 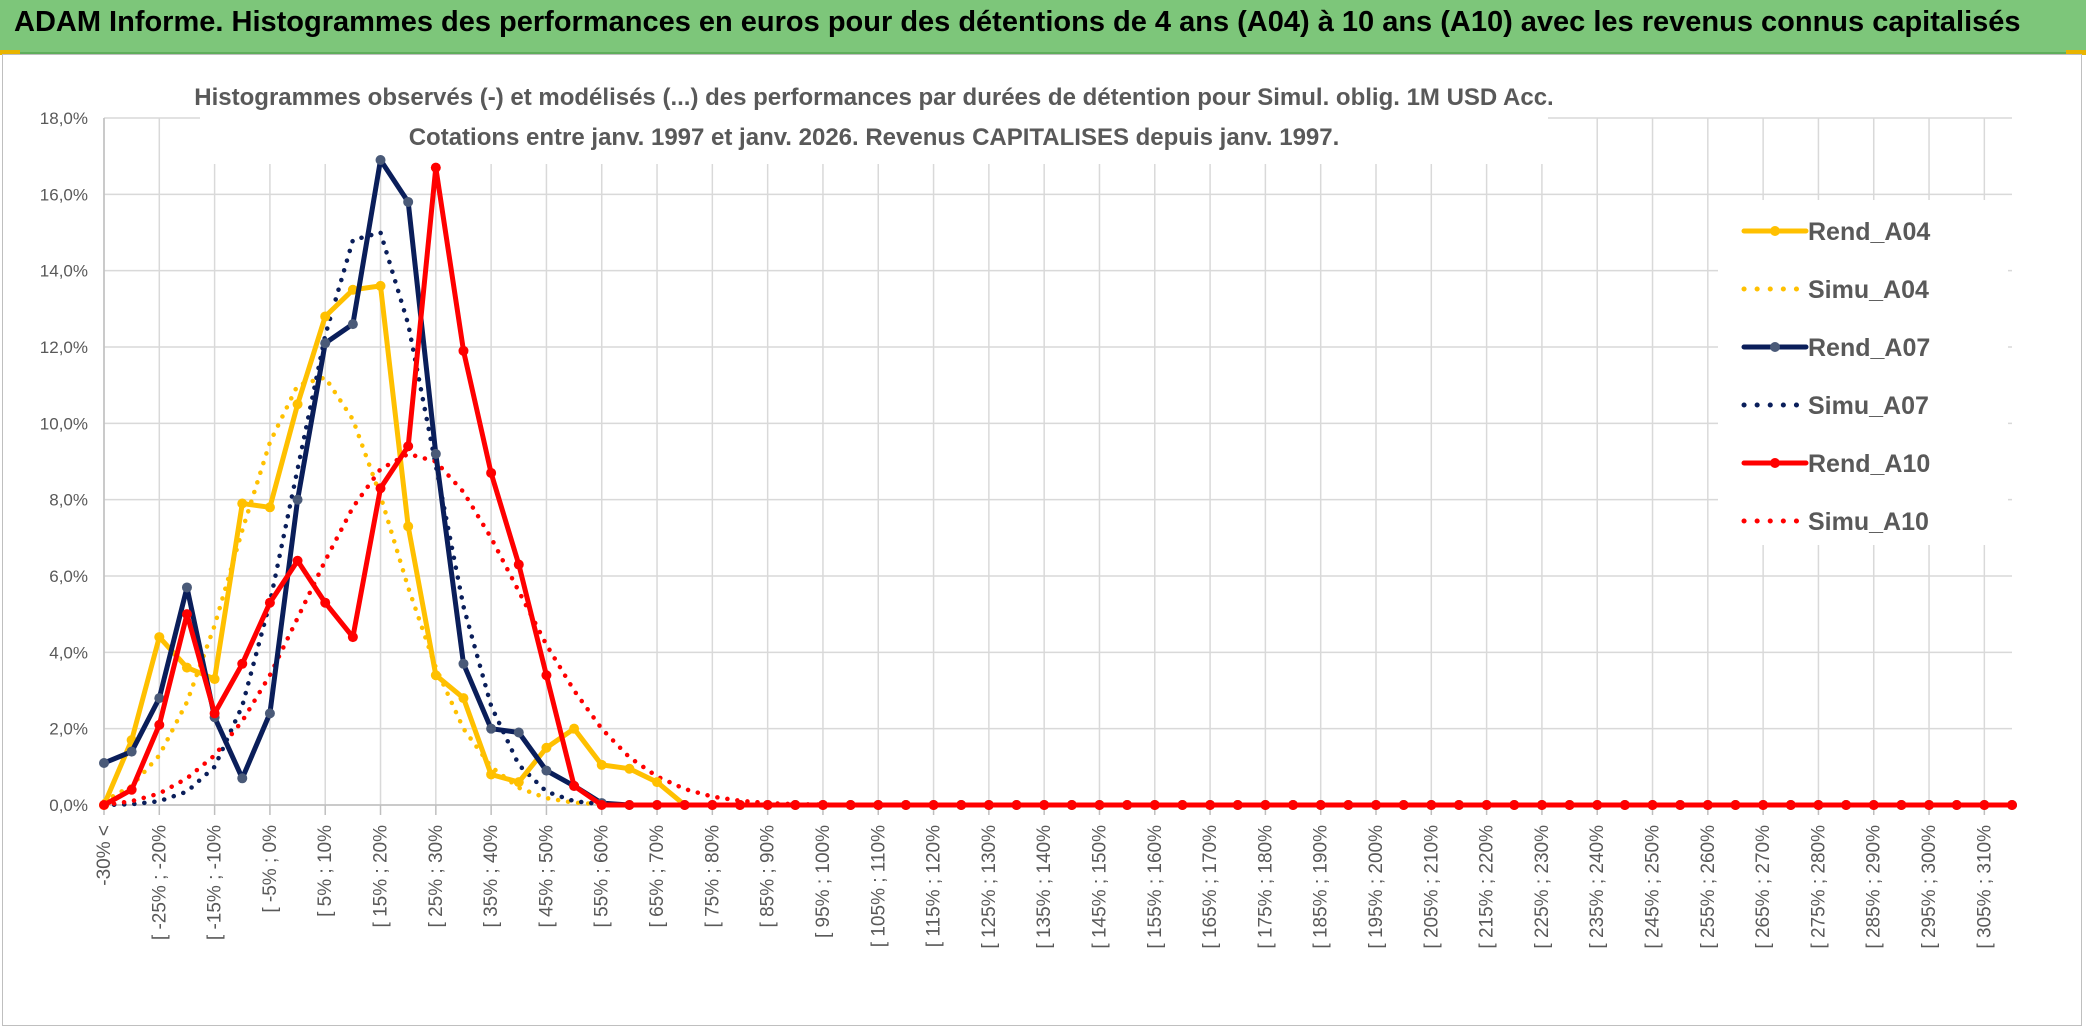 I want to click on x-tick-label: [ 145% ; 150%, so click(x=1099, y=887).